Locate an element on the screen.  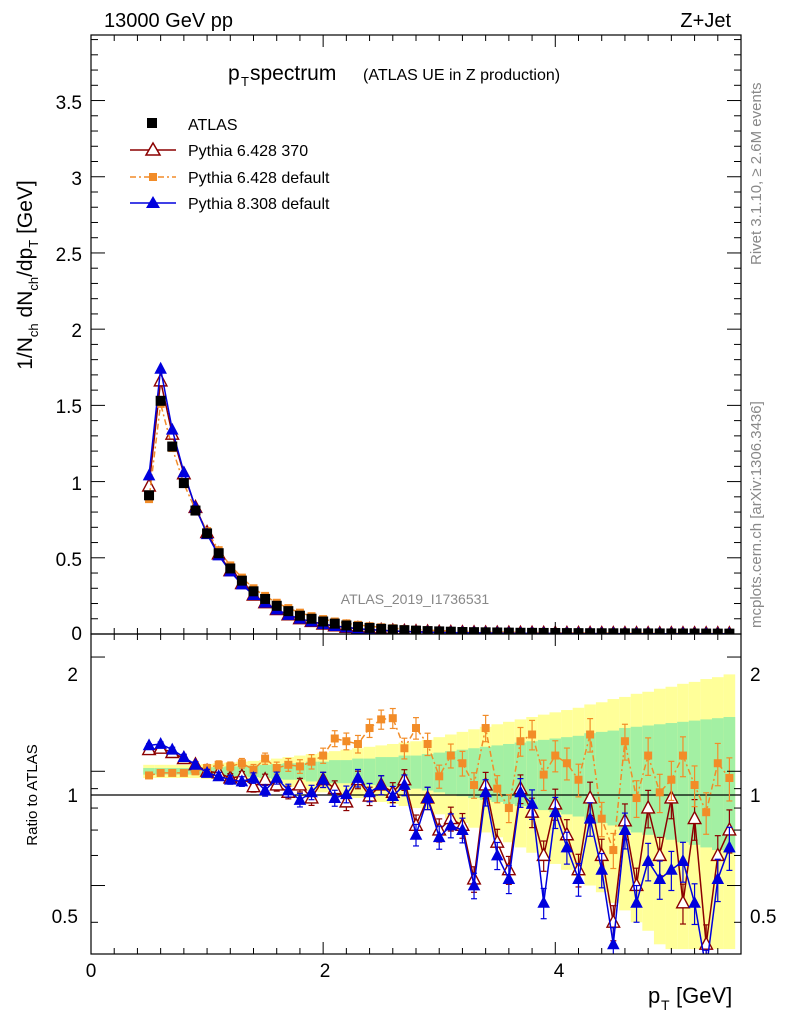
title-detail: (ATLAS UE in Z production) is located at coordinates (461, 75).